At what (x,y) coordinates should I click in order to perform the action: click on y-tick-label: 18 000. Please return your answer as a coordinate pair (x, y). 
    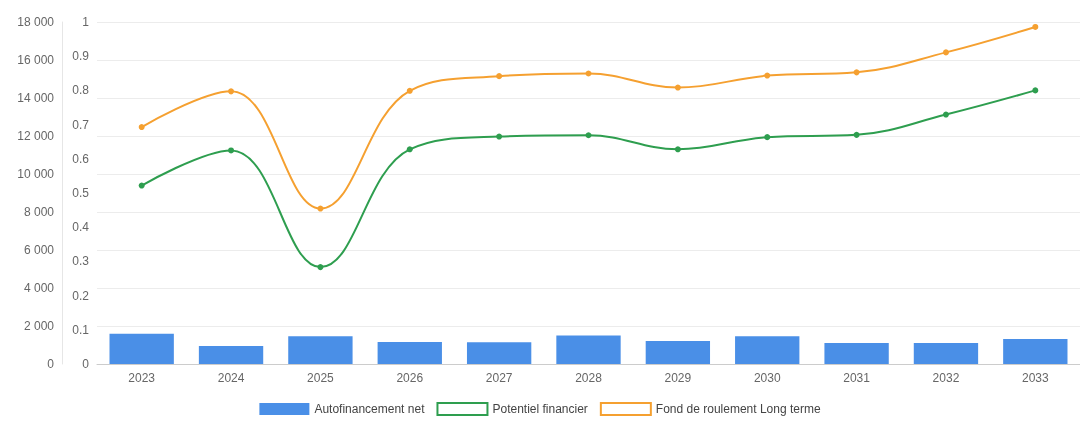
    Looking at the image, I should click on (36, 22).